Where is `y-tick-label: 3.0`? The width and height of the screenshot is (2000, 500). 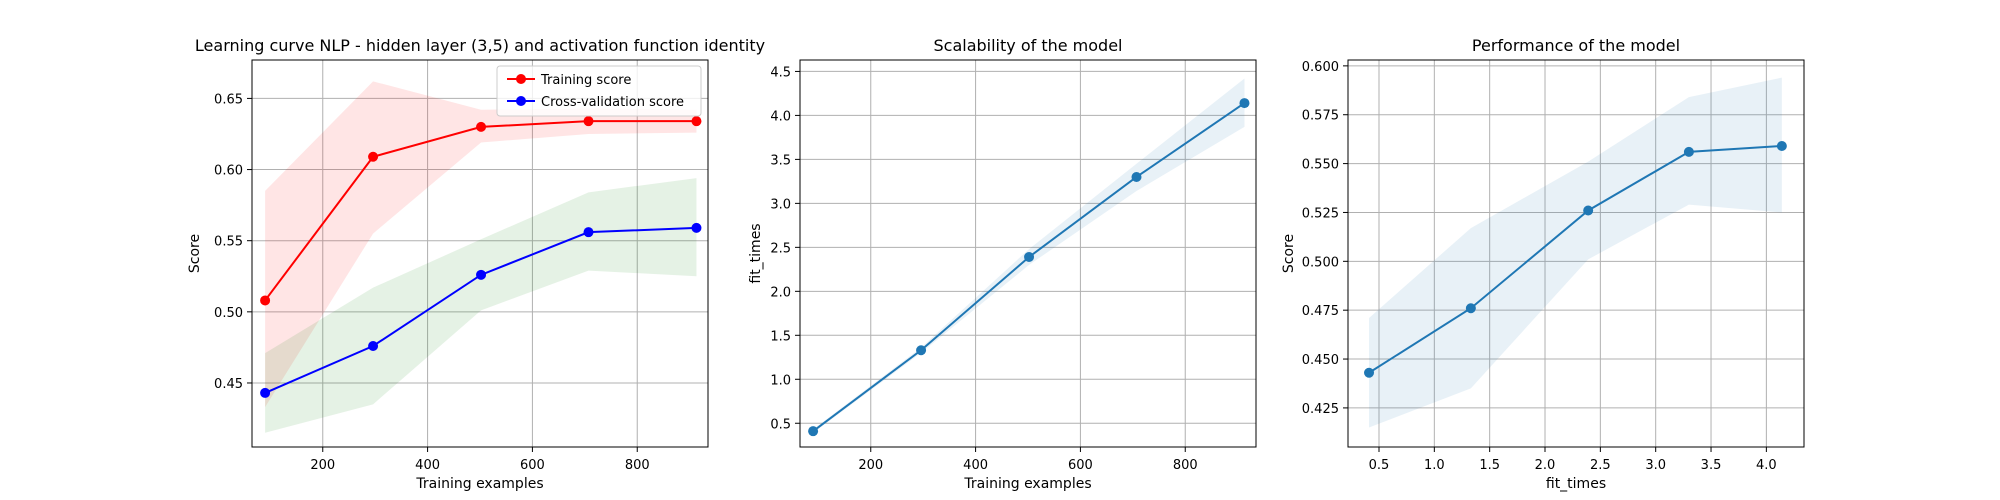
y-tick-label: 3.0 is located at coordinates (780, 204).